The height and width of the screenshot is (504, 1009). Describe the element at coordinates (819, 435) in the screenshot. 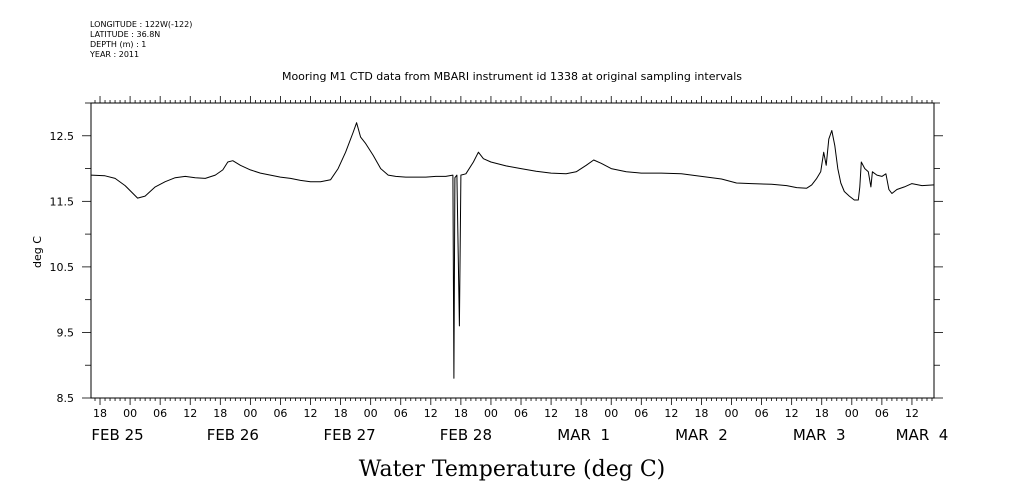

I see `x-day-label: MAR 3` at that location.